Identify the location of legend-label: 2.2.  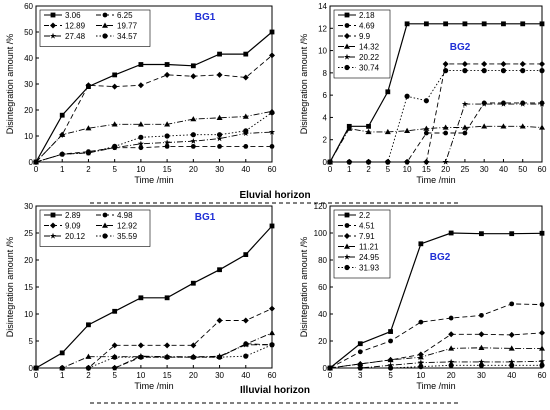
(365, 215).